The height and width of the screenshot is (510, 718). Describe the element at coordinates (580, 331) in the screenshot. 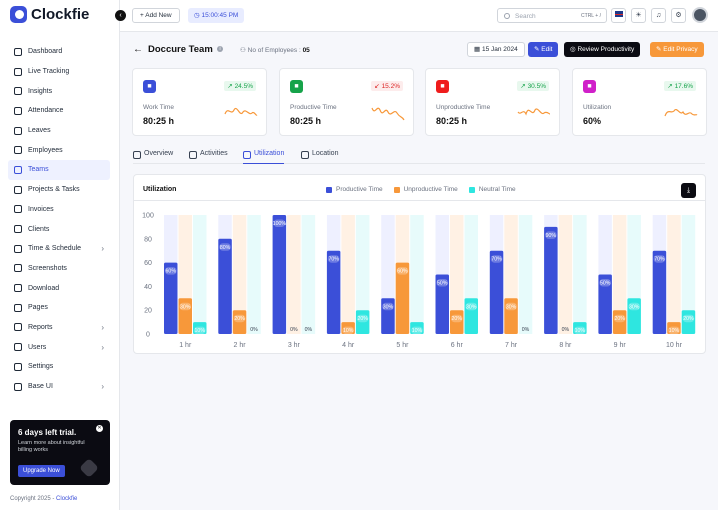

I see `data-label: 10%` at that location.